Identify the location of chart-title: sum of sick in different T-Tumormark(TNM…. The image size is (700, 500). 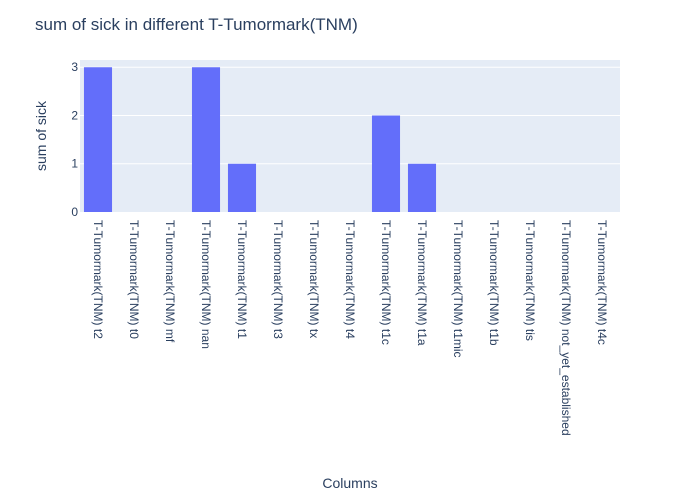
(196, 24).